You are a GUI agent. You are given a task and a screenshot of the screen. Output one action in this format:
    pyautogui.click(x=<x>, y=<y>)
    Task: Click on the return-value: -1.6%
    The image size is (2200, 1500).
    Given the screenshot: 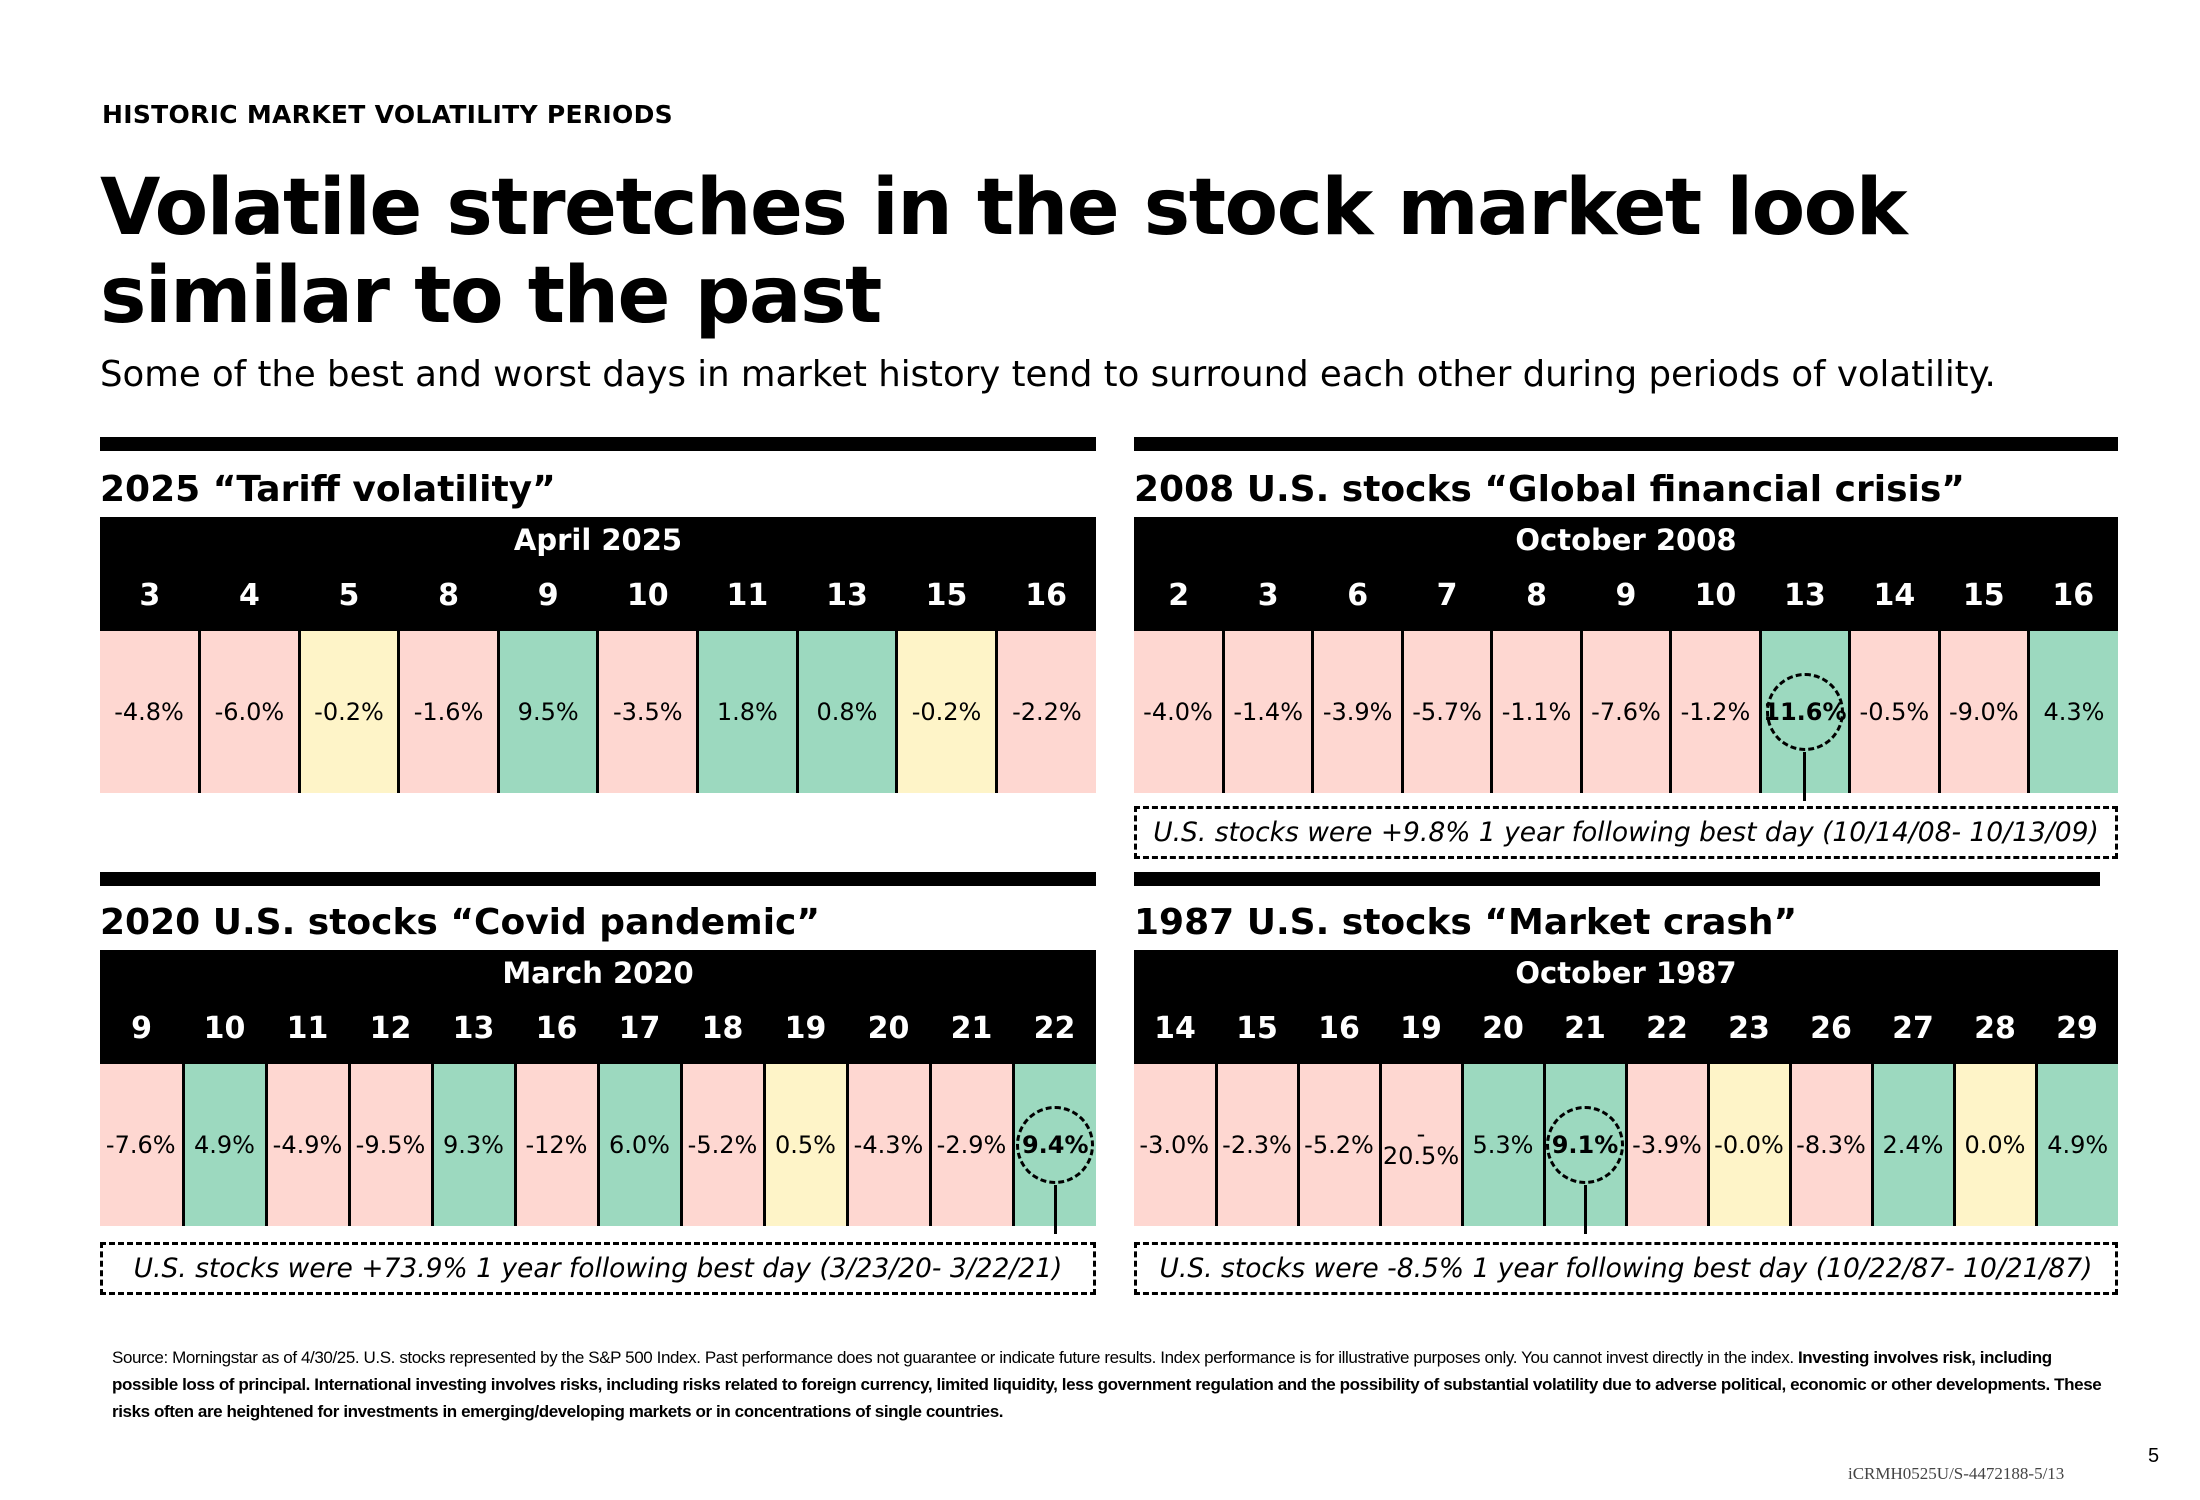 What is the action you would take?
    pyautogui.click(x=448, y=712)
    